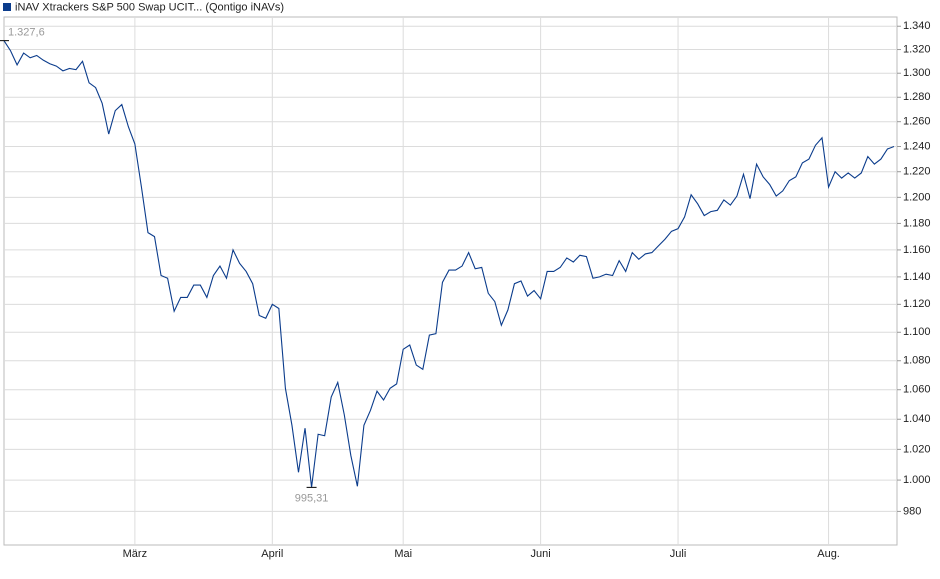 The height and width of the screenshot is (579, 940). Describe the element at coordinates (917, 250) in the screenshot. I see `y-tick-label: 1.160` at that location.